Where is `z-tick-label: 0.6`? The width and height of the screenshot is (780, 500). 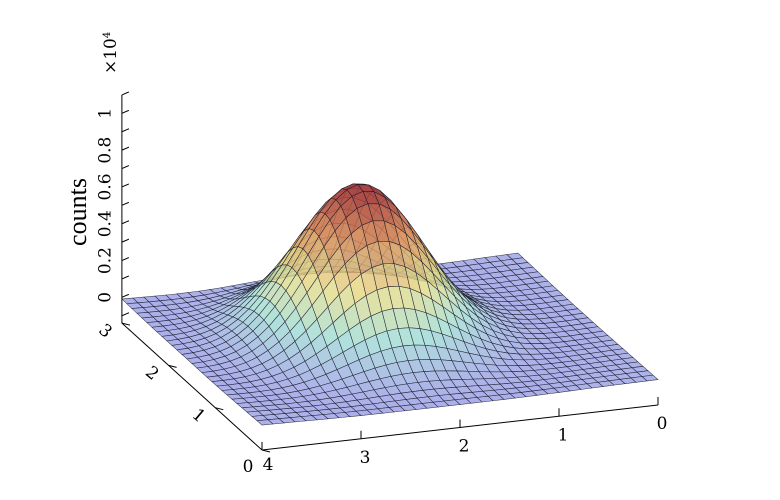 z-tick-label: 0.6 is located at coordinates (105, 186).